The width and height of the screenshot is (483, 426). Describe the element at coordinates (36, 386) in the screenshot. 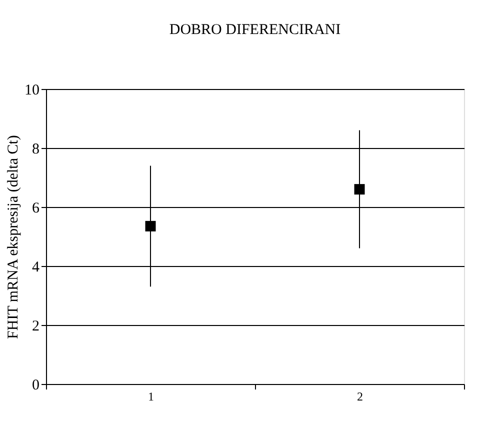

I see `y-tick-label: 0` at that location.